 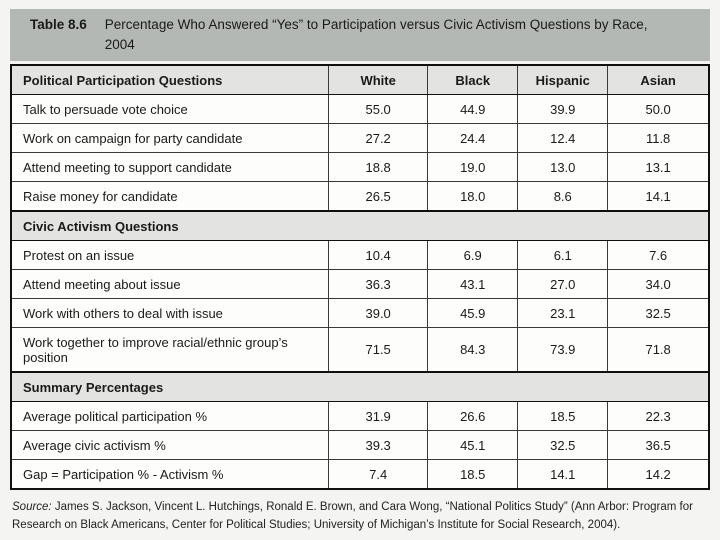 I want to click on value-cell: 6.1, so click(x=563, y=255).